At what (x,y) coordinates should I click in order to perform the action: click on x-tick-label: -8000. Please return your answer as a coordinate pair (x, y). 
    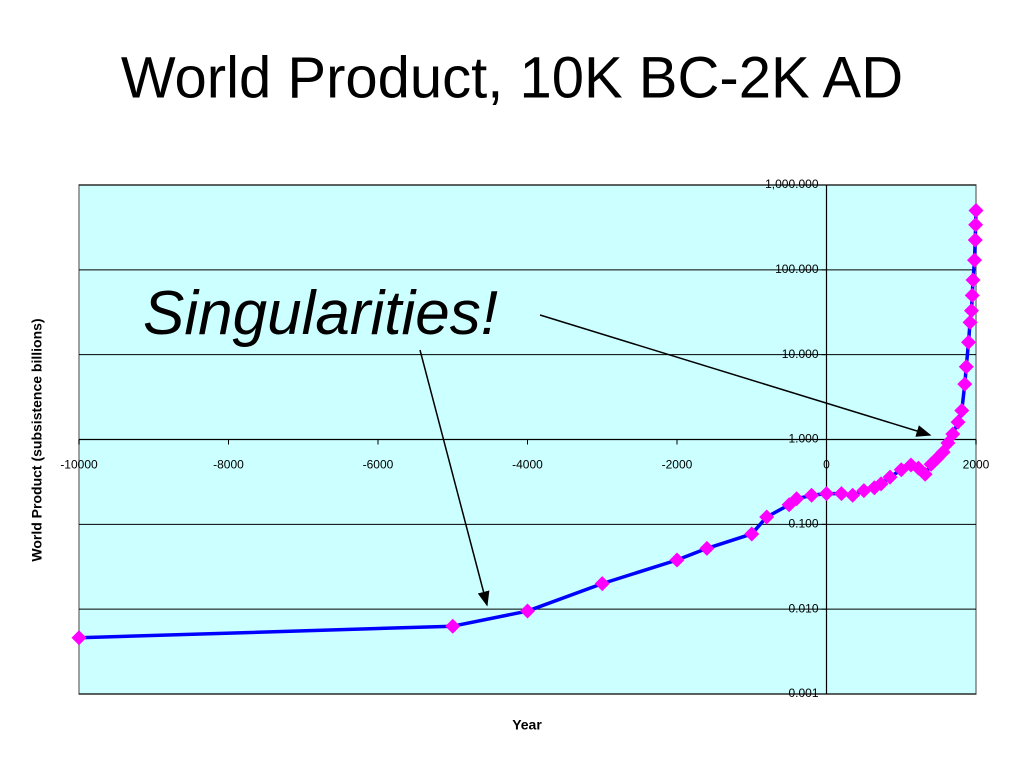
    Looking at the image, I should click on (228, 465).